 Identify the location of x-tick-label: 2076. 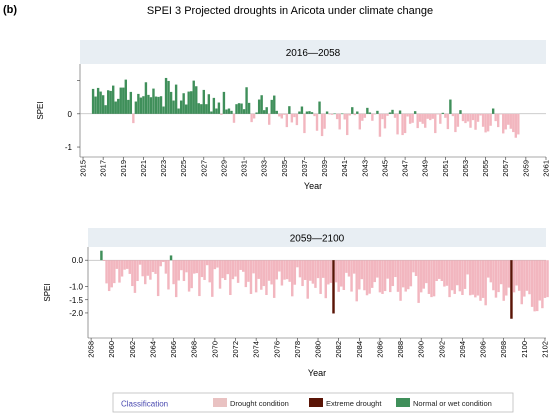
(276, 349).